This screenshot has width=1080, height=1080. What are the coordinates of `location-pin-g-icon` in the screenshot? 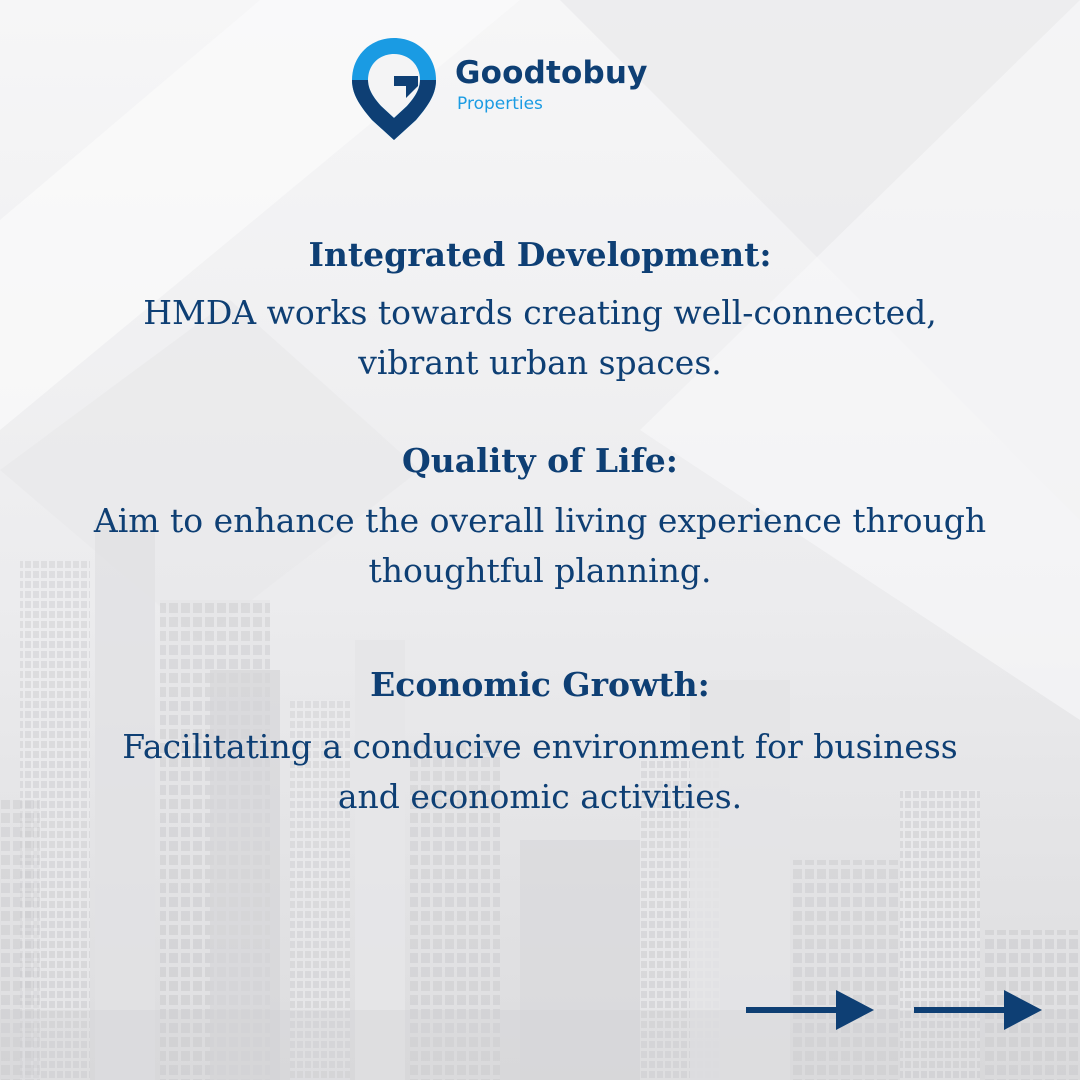 It's located at (394, 89).